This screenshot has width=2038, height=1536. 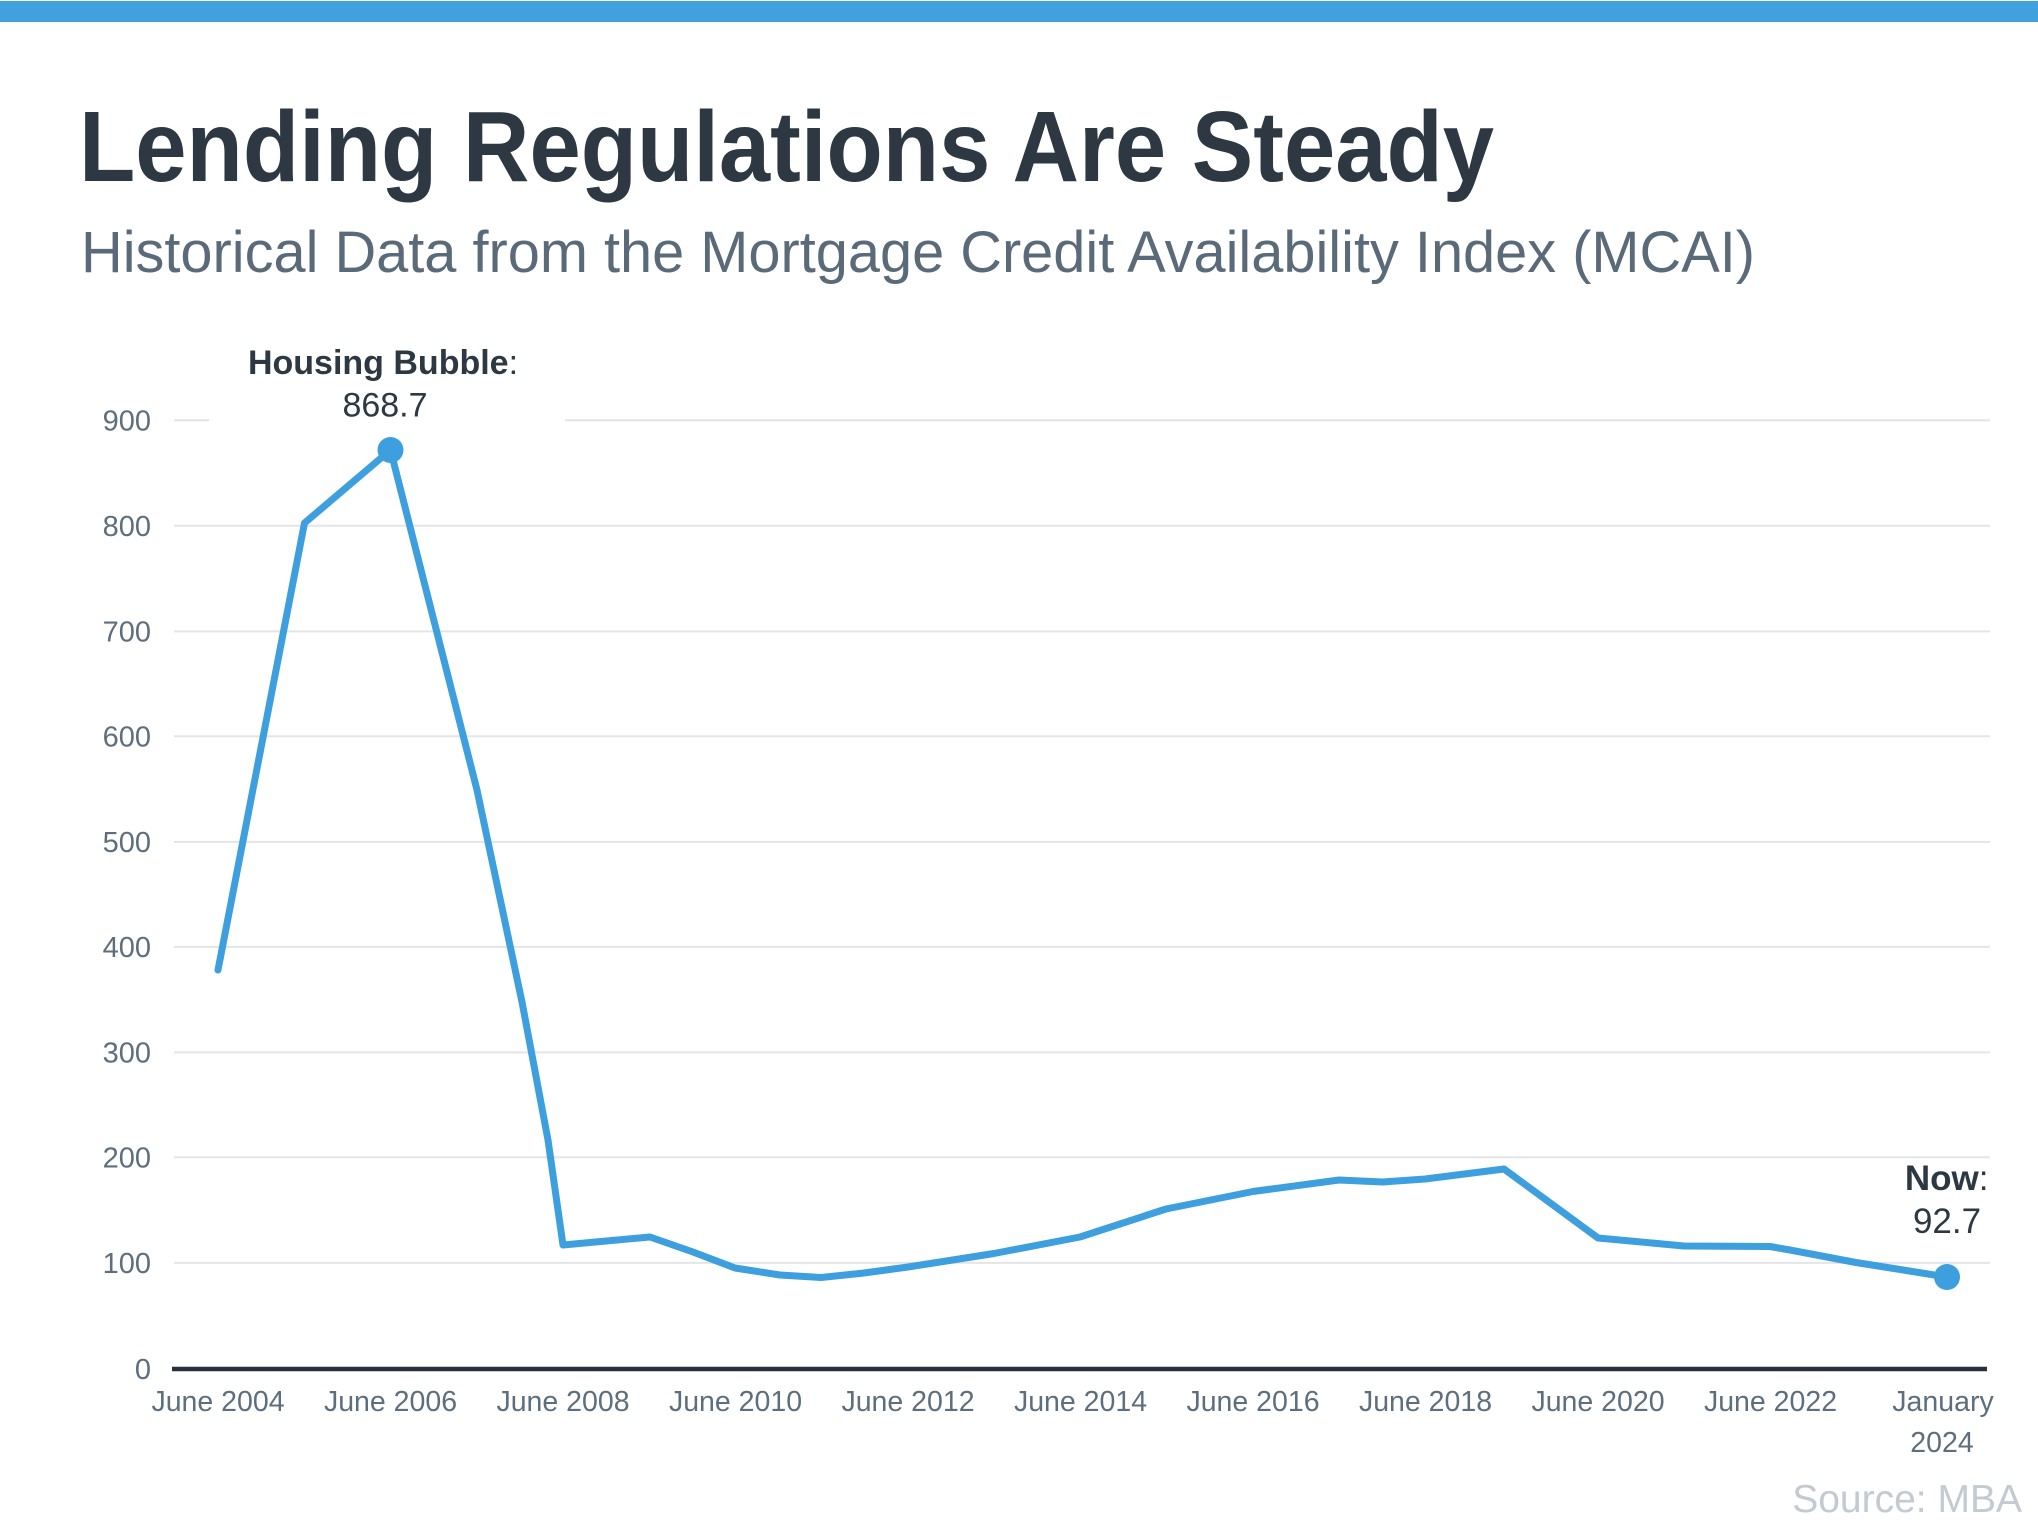 I want to click on svg-text: Lending Regulations Are Steady, so click(x=786, y=147).